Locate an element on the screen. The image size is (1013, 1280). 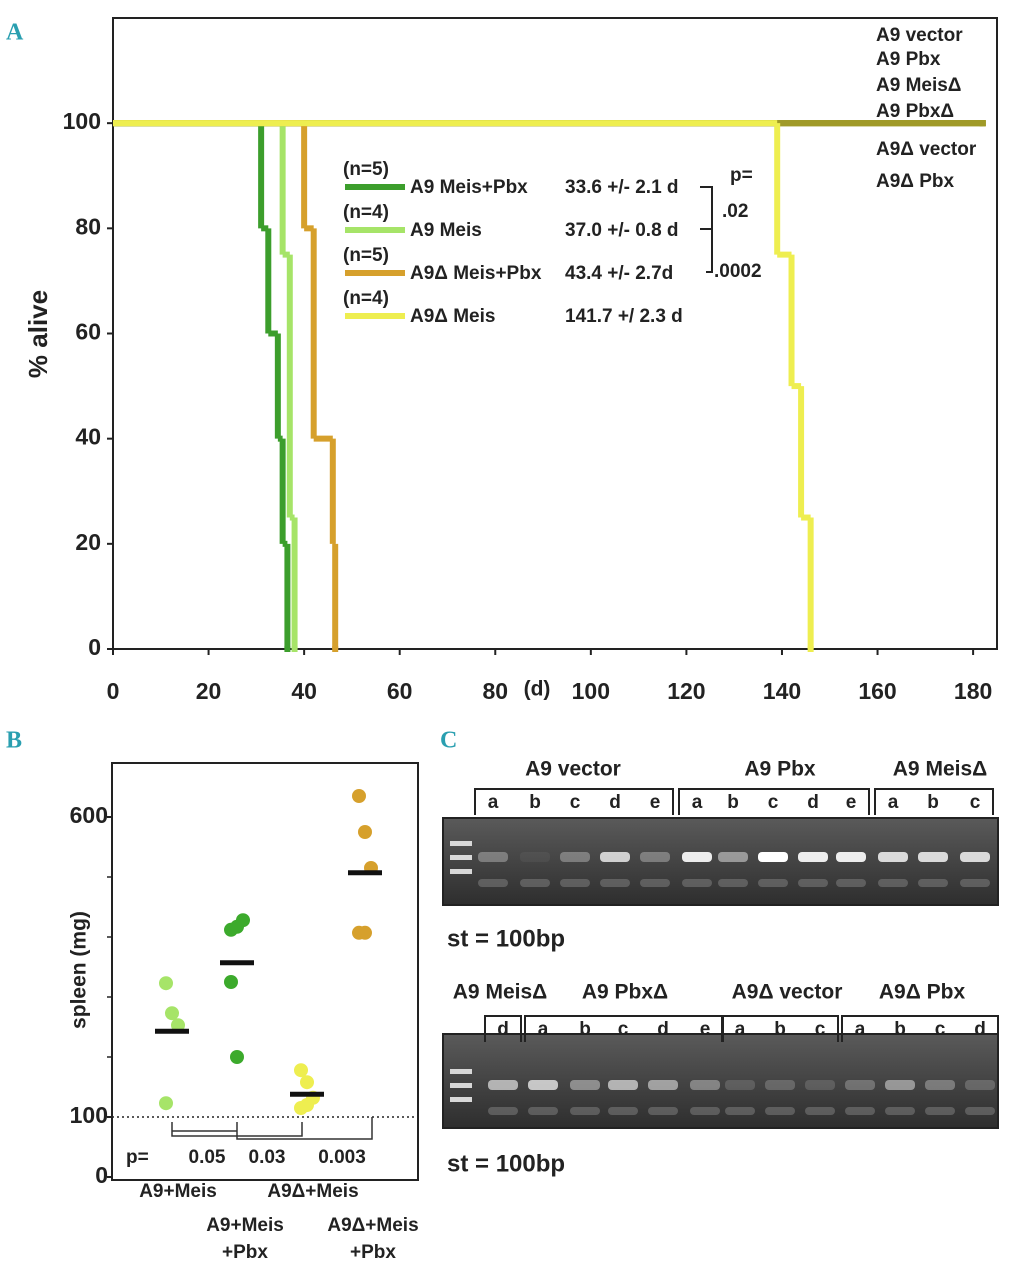
x-tick-label: 80 is located at coordinates (495, 691).